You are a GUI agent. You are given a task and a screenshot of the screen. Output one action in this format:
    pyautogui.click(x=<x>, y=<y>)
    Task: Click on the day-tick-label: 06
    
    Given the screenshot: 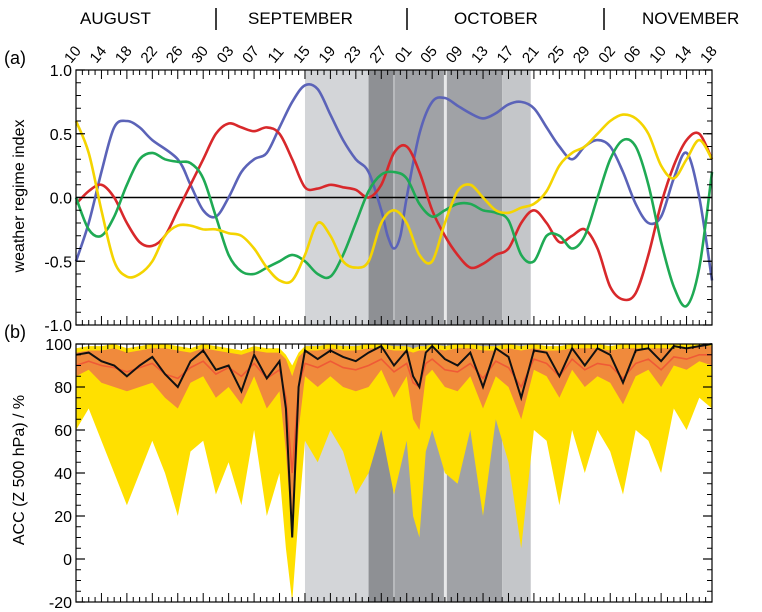 What is the action you would take?
    pyautogui.click(x=633, y=55)
    